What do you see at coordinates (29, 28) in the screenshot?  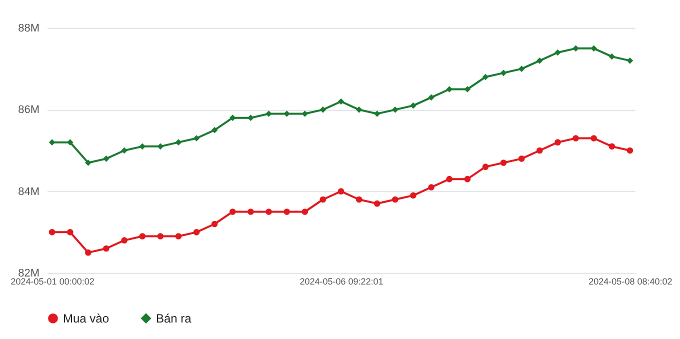 I see `y-tick-label: 88M` at bounding box center [29, 28].